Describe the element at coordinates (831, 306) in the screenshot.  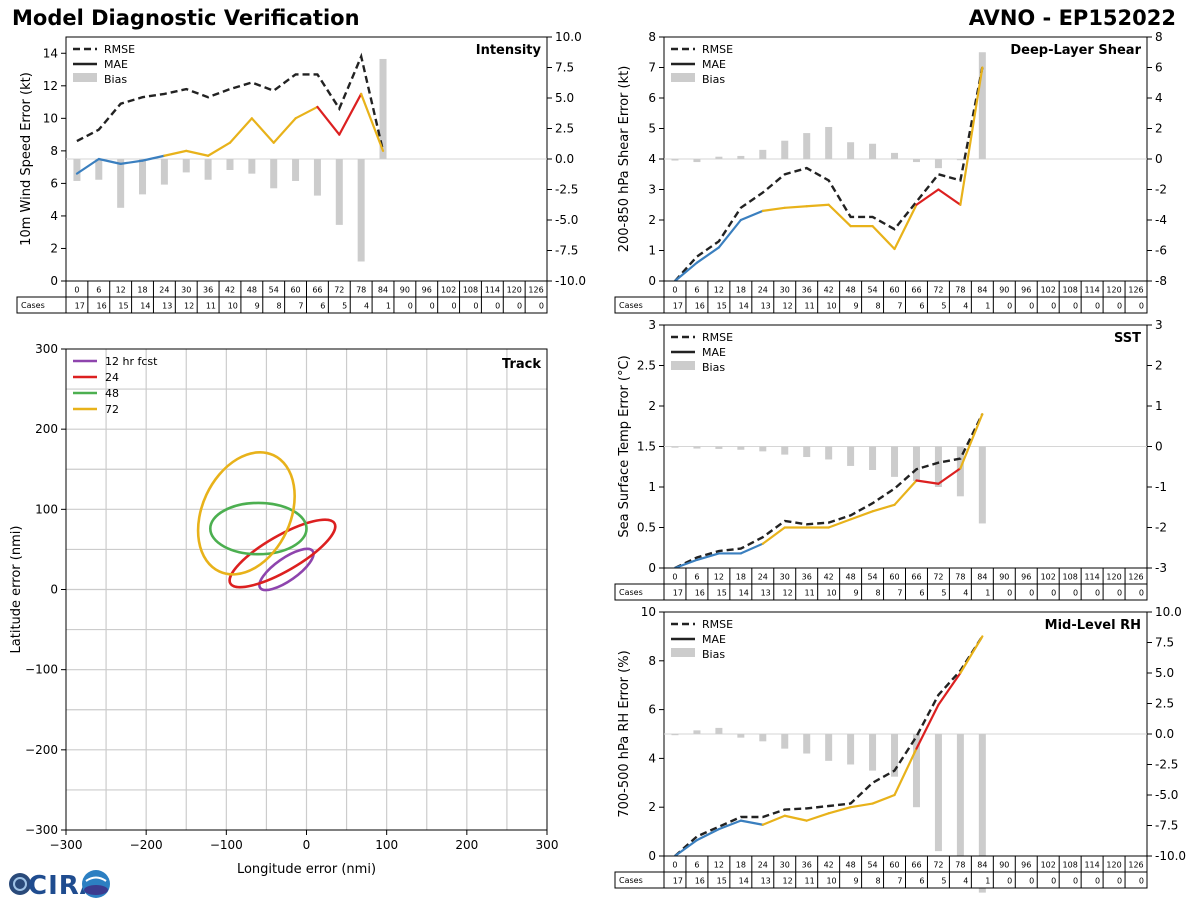
I see `shear-case-count: 10` at that location.